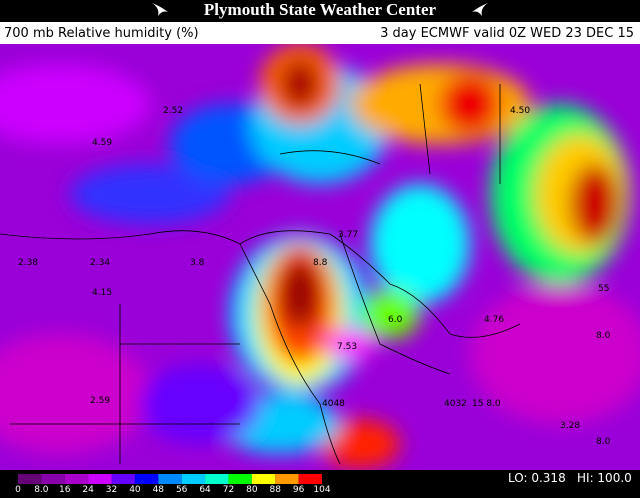  Describe the element at coordinates (320, 263) in the screenshot. I see `map-label: 8.8` at that location.